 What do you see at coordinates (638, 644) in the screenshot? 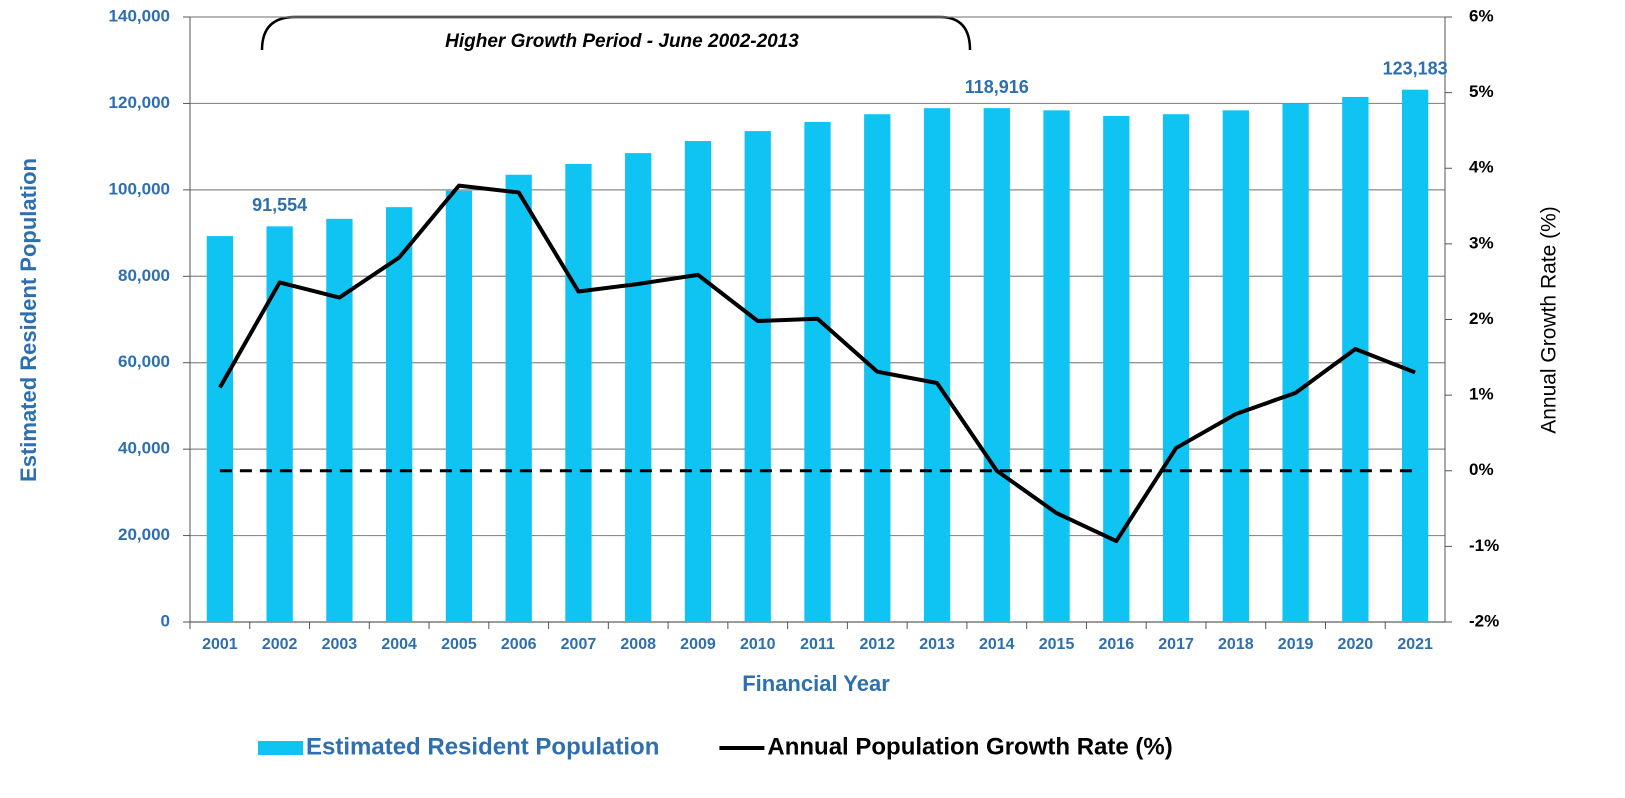
I see `x-tick-label: 2008` at bounding box center [638, 644].